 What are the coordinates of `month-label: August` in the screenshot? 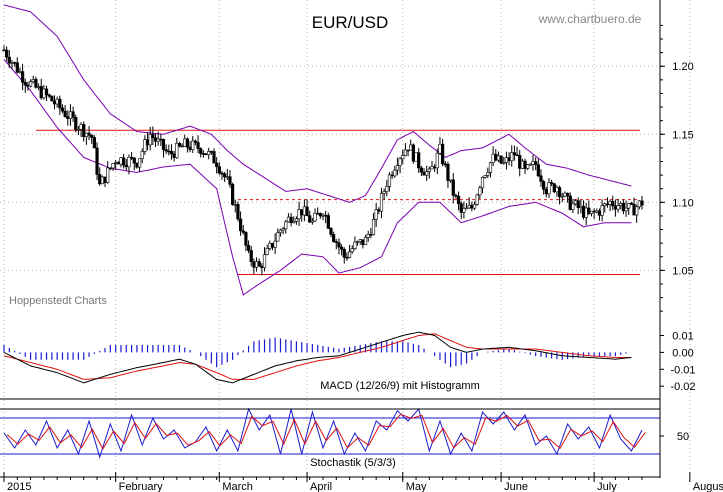 It's located at (708, 486).